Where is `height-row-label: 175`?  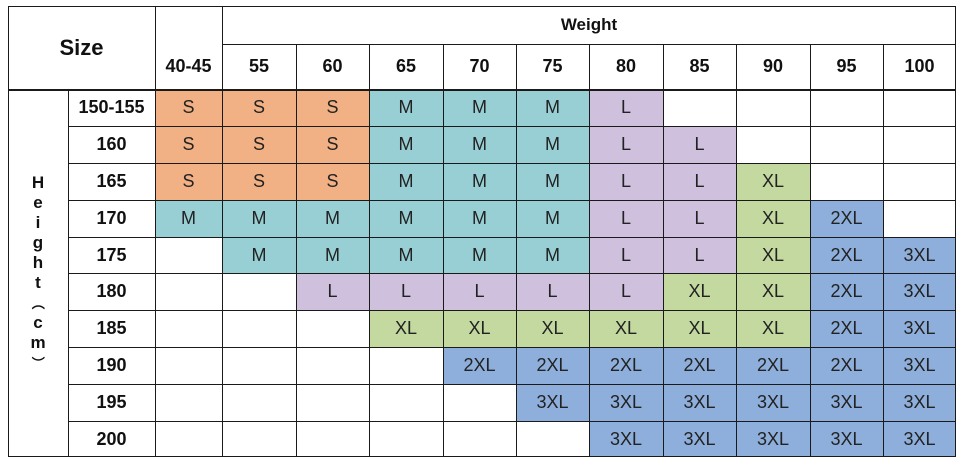 height-row-label: 175 is located at coordinates (111, 254).